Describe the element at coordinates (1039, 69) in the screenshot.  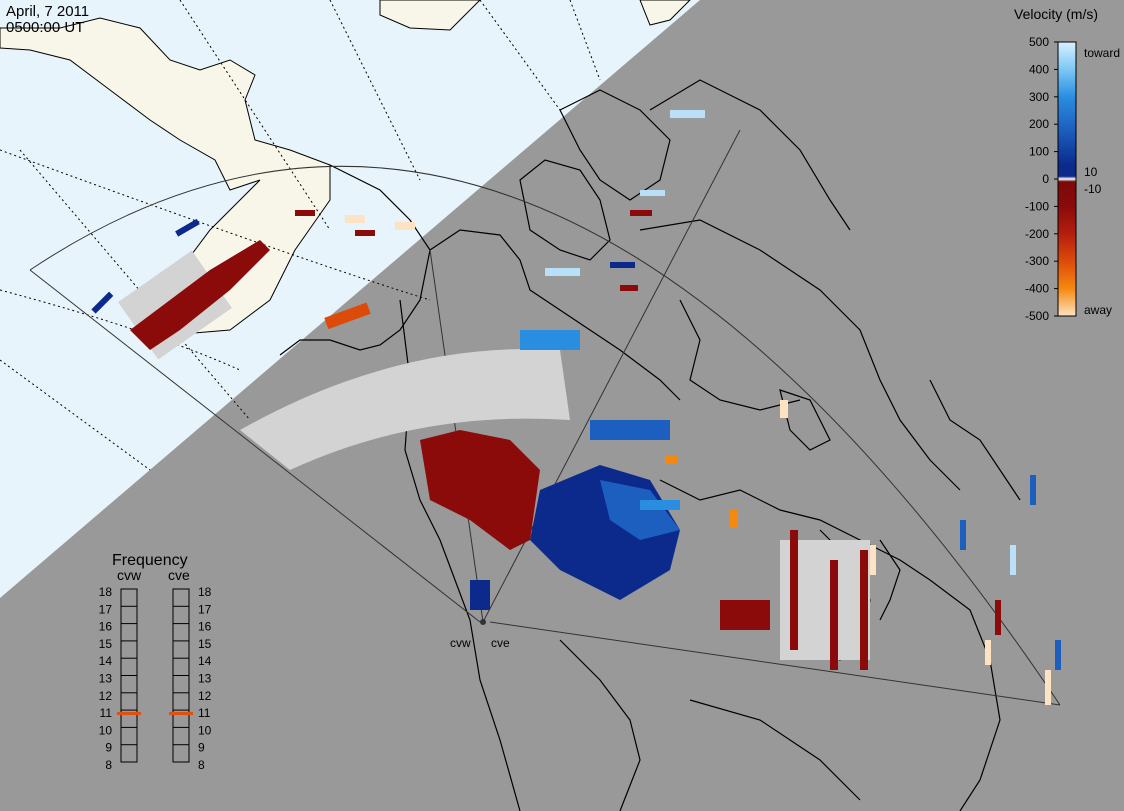
I see `velocity-tick-label: 400` at that location.